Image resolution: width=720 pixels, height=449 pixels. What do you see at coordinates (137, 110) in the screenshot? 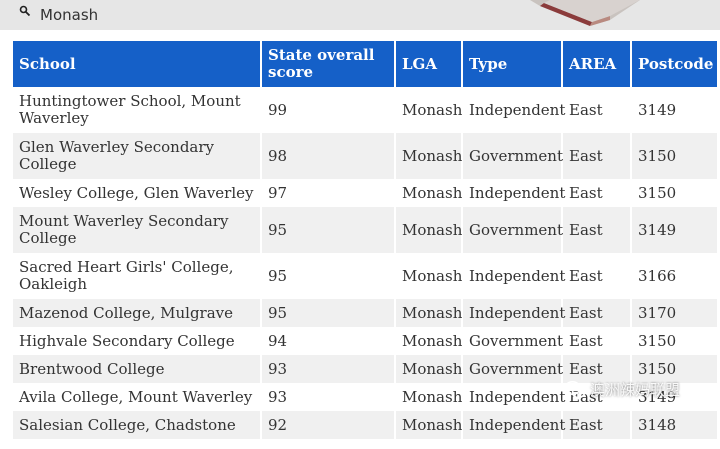
I see `cell-school: Huntingtower School, Mount Waverley` at bounding box center [137, 110].